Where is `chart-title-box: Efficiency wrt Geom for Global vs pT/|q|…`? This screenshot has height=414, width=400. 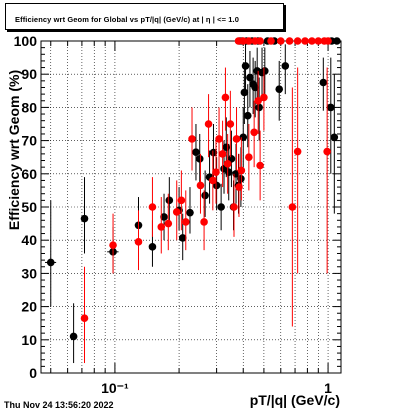 chart-title-box: Efficiency wrt Geom for Global vs pT/|q|… is located at coordinates (144, 16).